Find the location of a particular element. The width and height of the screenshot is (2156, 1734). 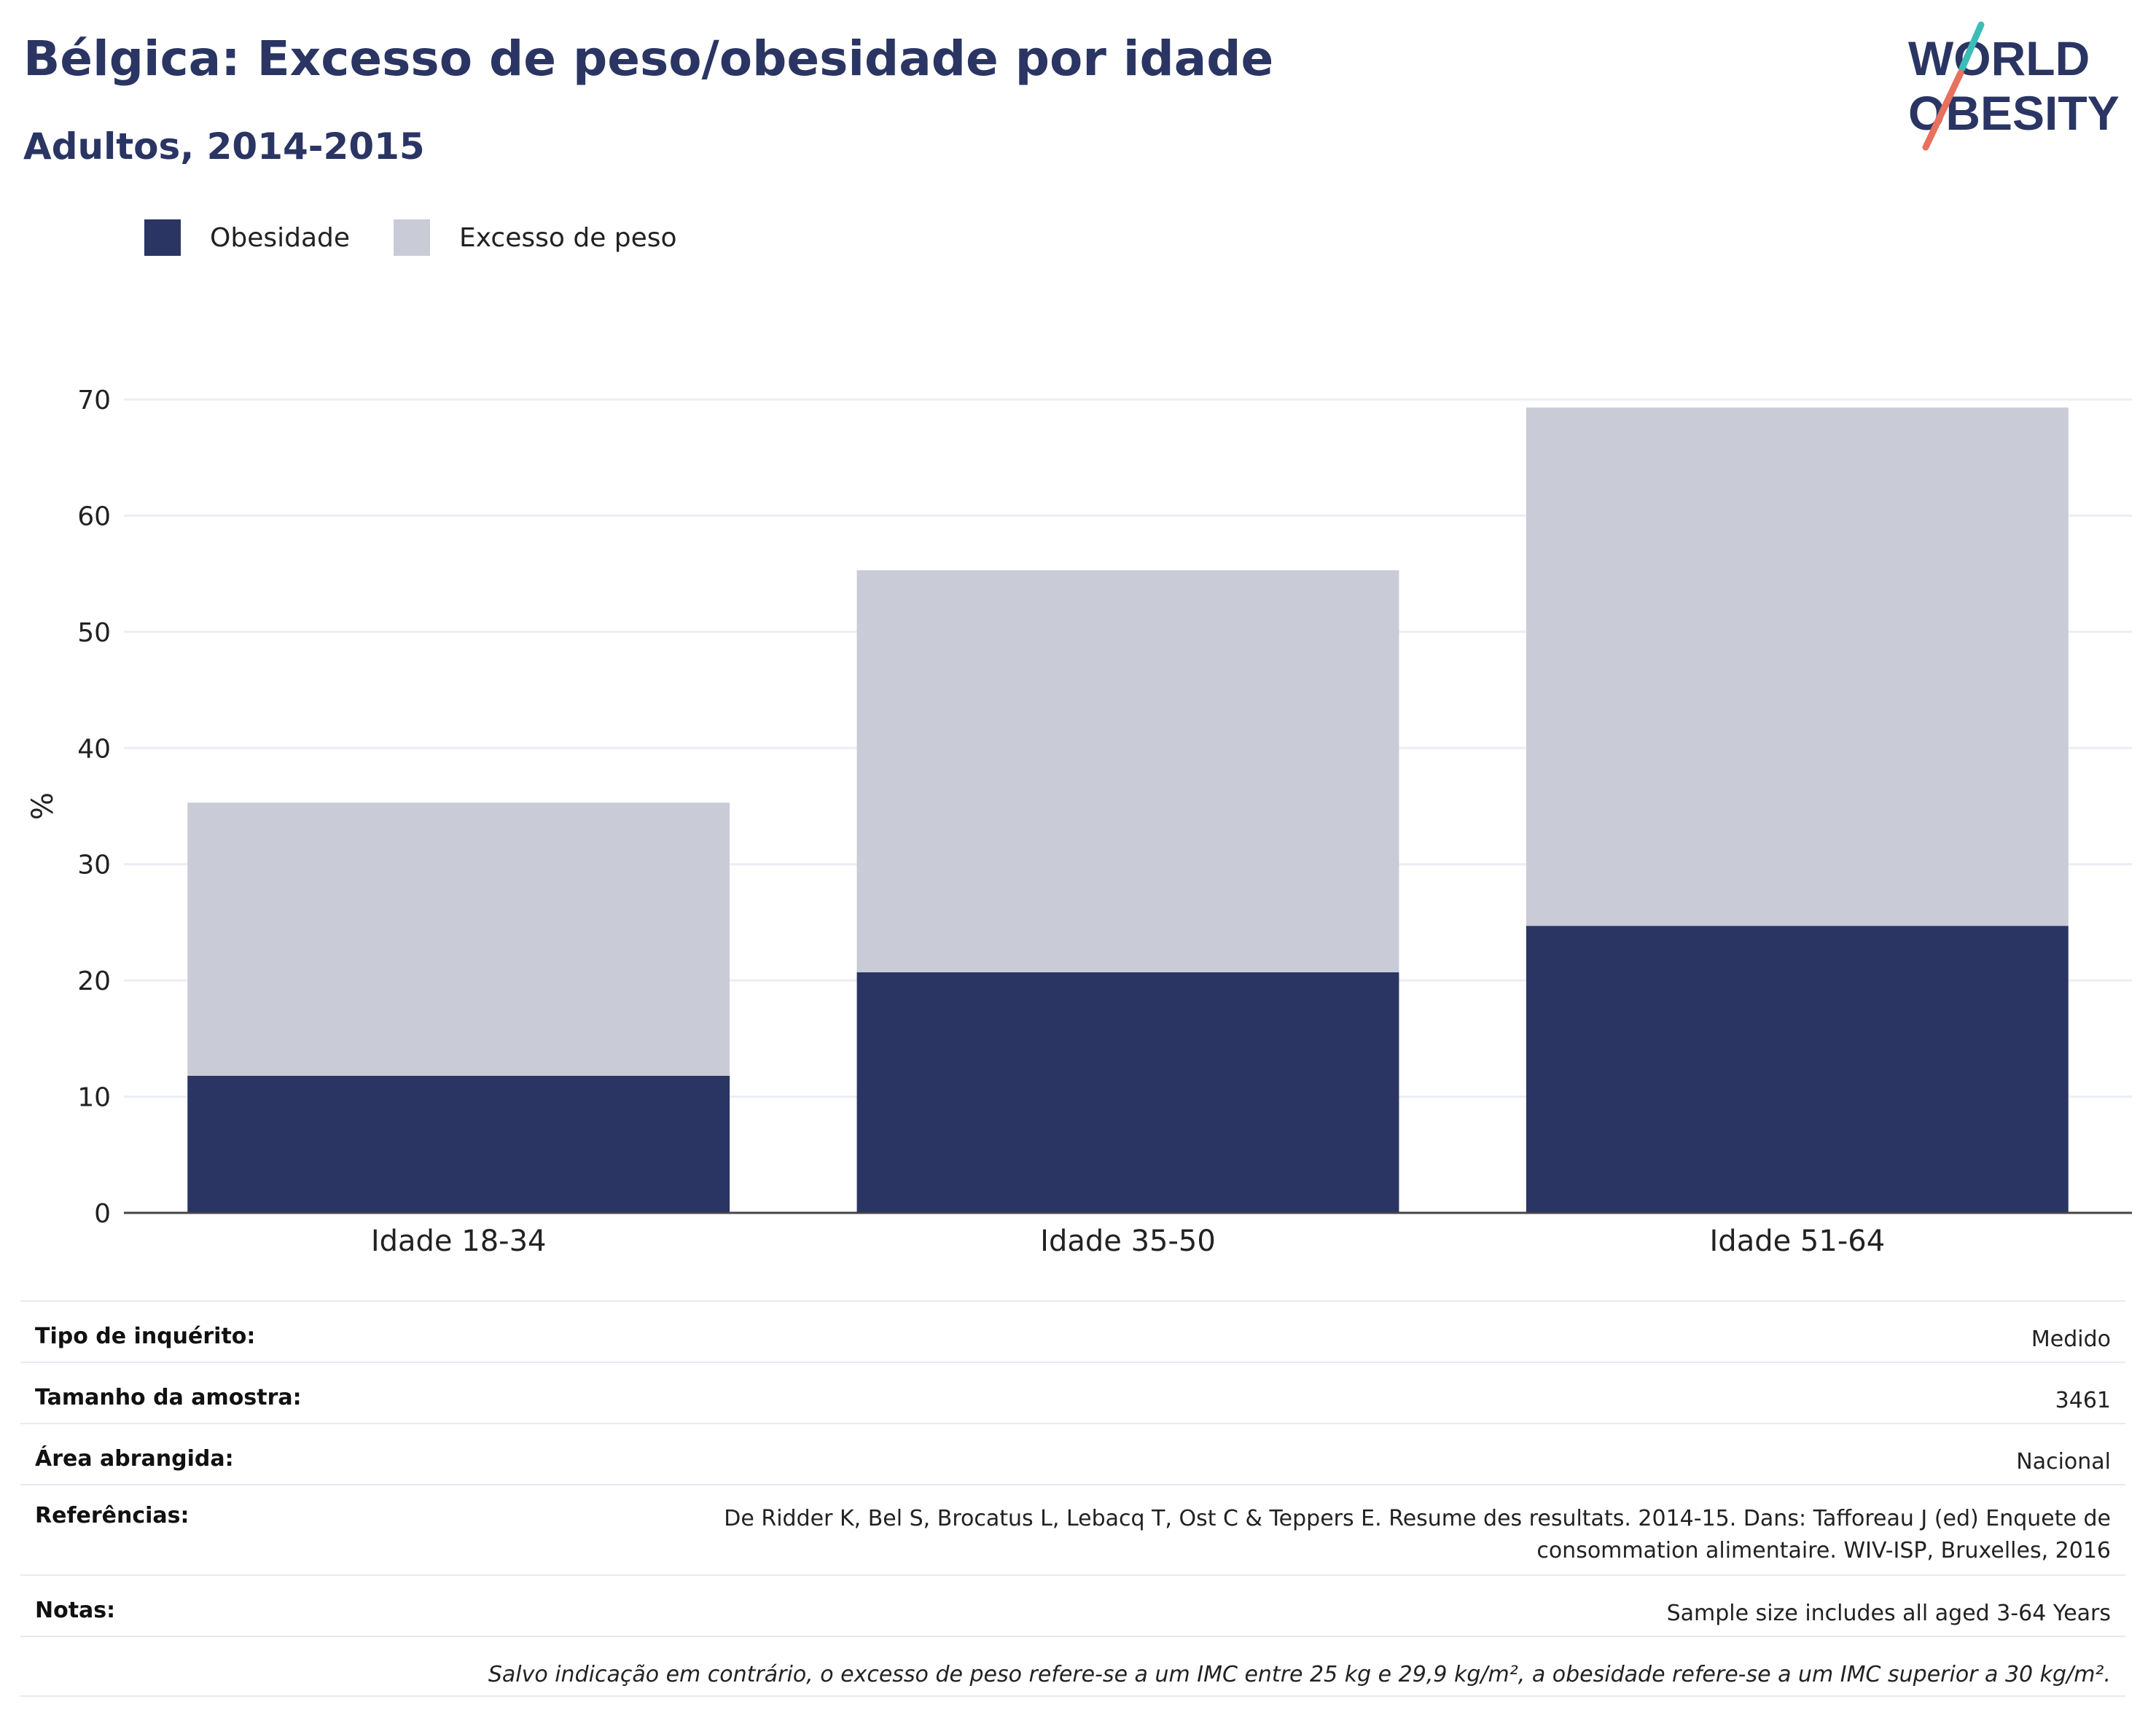

notes-value: Sample size includes all aged 3-64 Years is located at coordinates (1889, 1614).